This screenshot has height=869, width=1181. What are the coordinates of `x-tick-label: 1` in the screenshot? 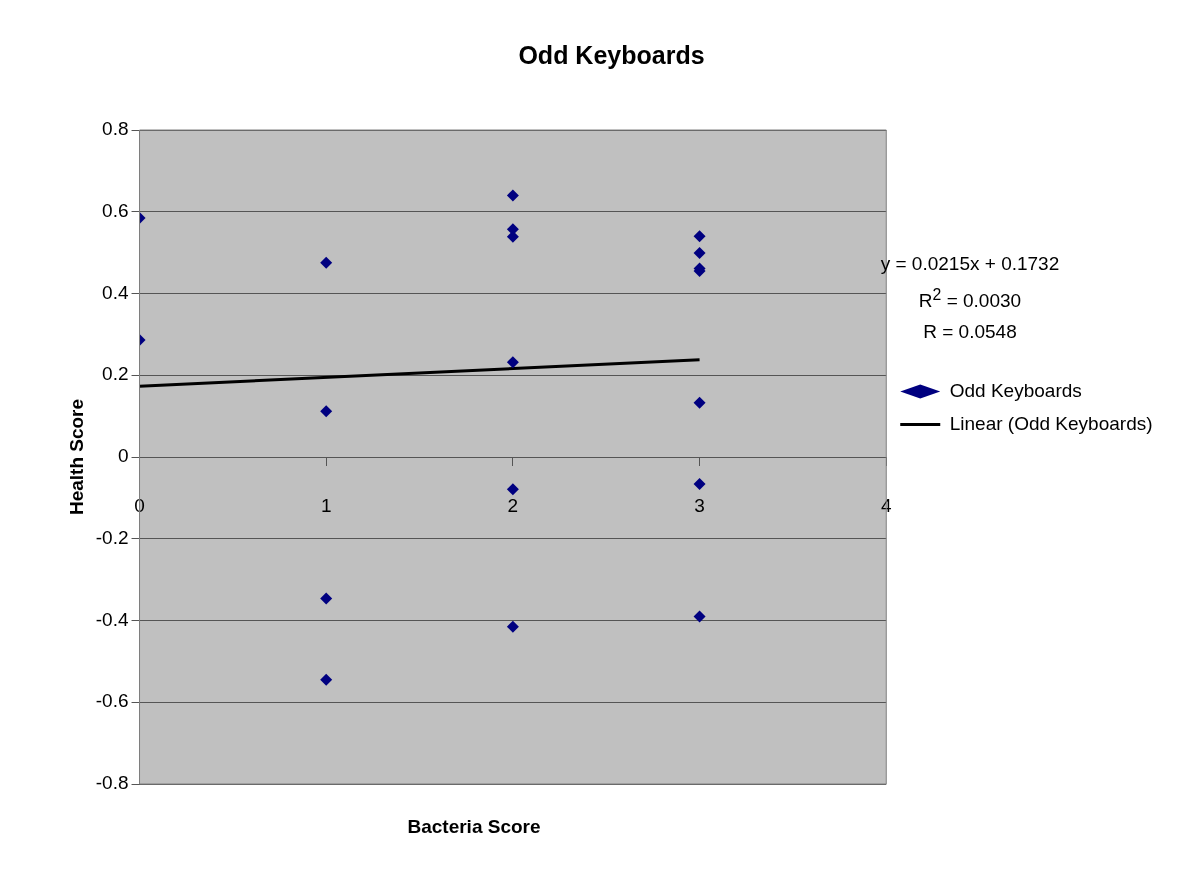 It's located at (326, 505).